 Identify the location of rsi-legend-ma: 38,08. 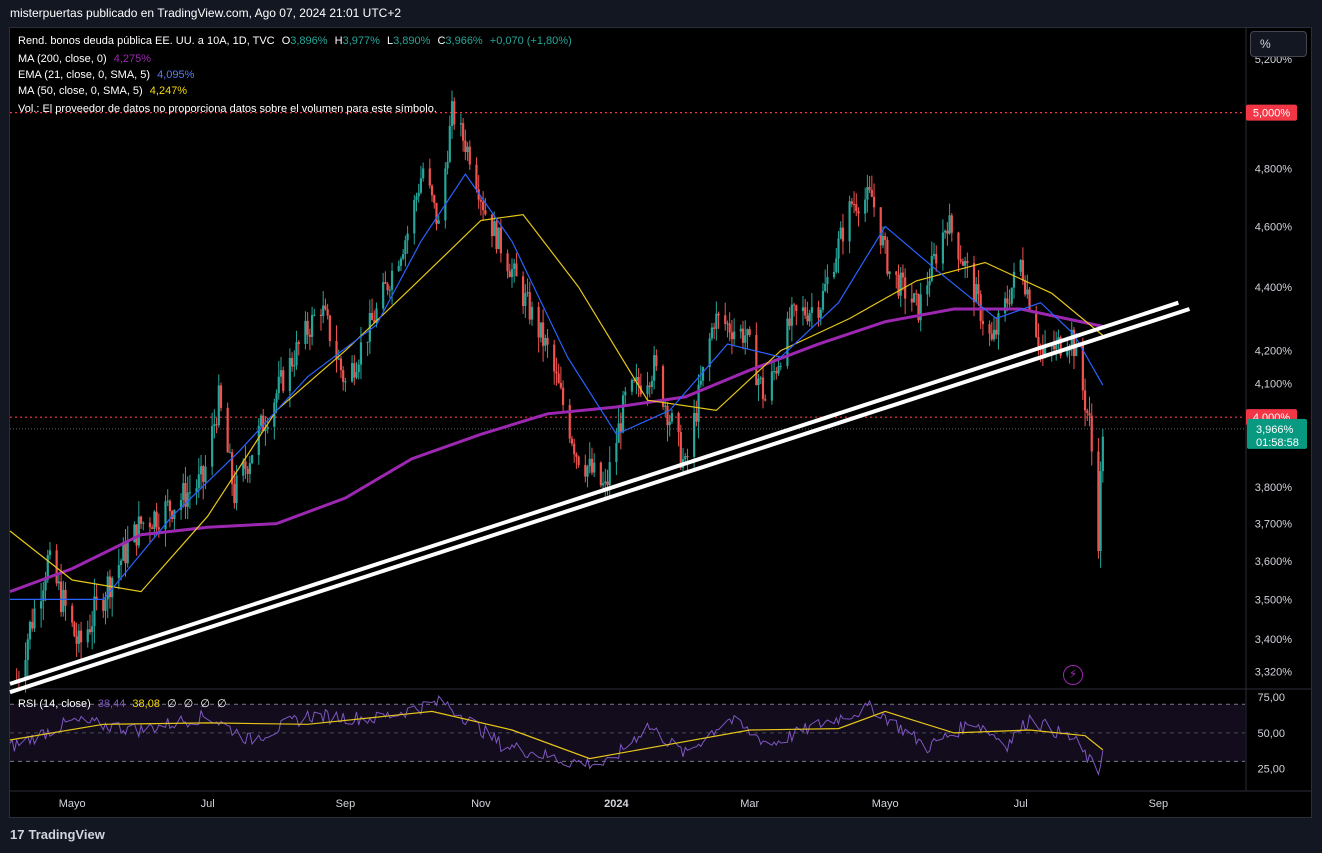
(146, 704).